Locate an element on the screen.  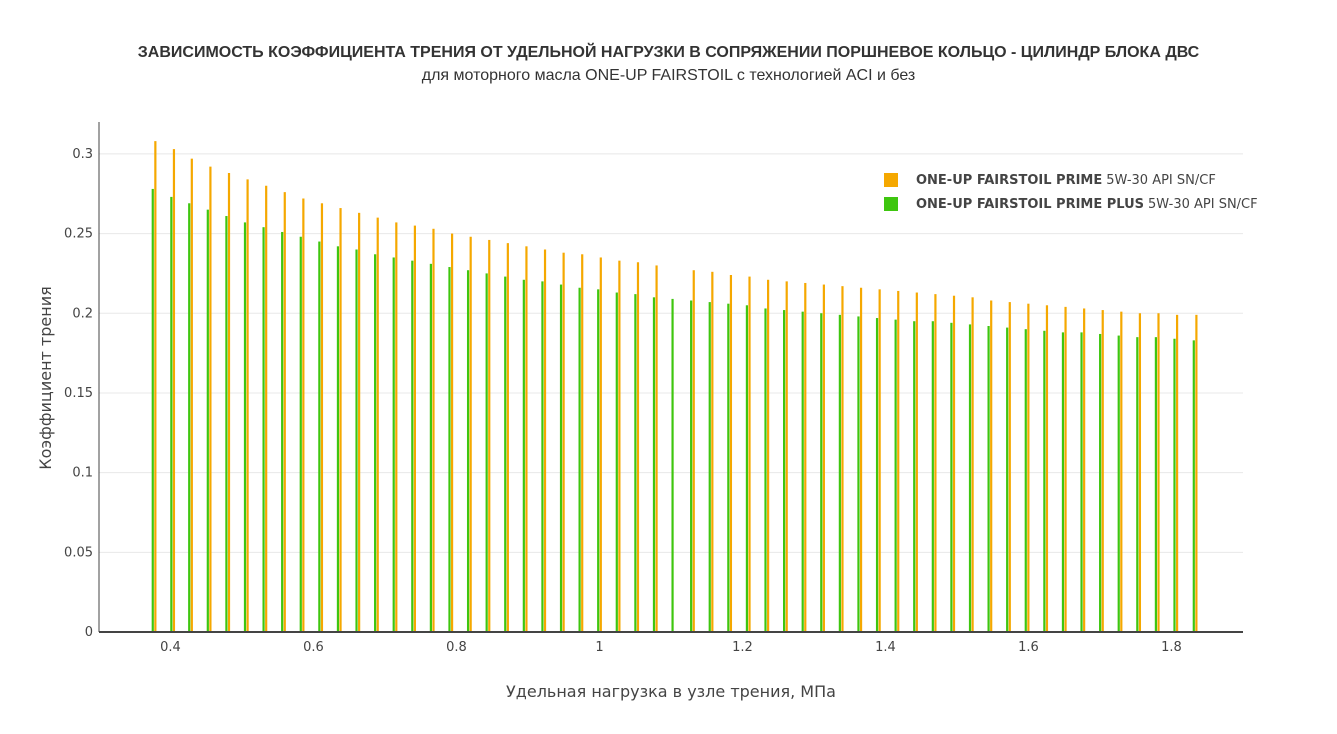
legend-label-prime-bold: ONE-UP FAIRSTOIL PRIME is located at coordinates (1009, 180).